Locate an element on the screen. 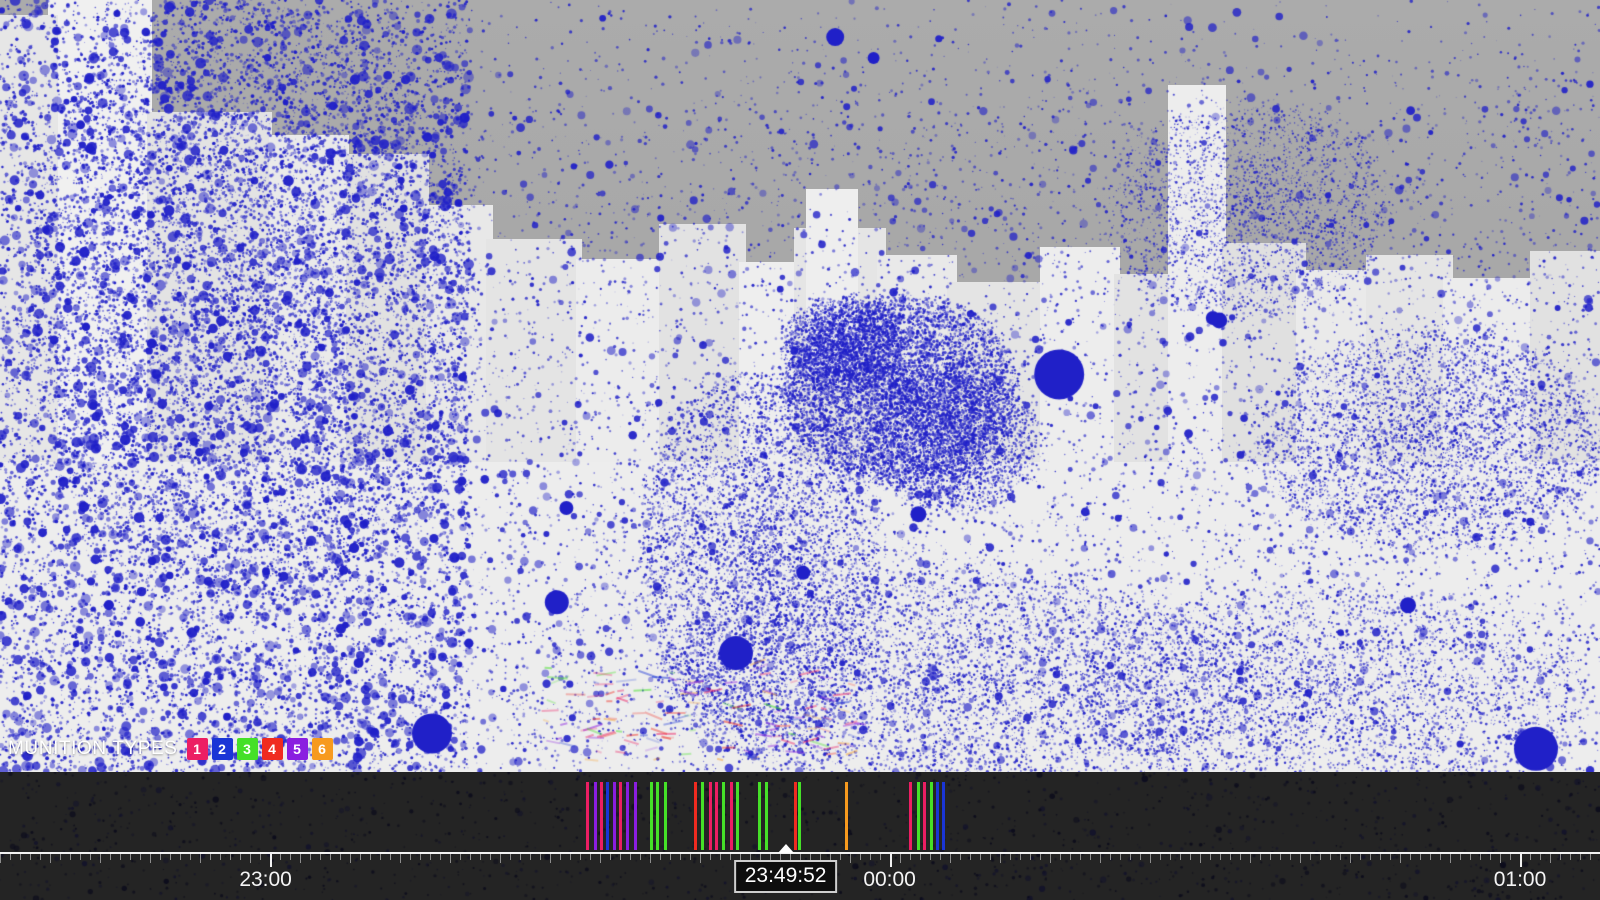 The image size is (1600, 900). legend-swatch-4: 4 is located at coordinates (272, 749).